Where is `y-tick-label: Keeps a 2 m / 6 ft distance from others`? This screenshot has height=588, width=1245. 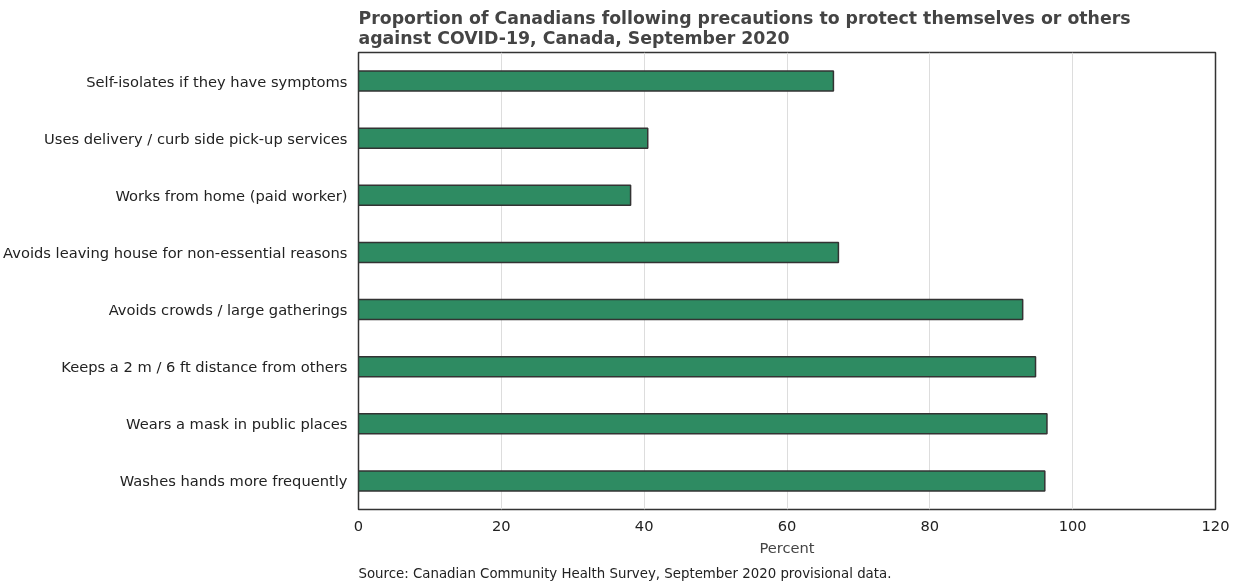
y-tick-label: Keeps a 2 m / 6 ft distance from others is located at coordinates (204, 367).